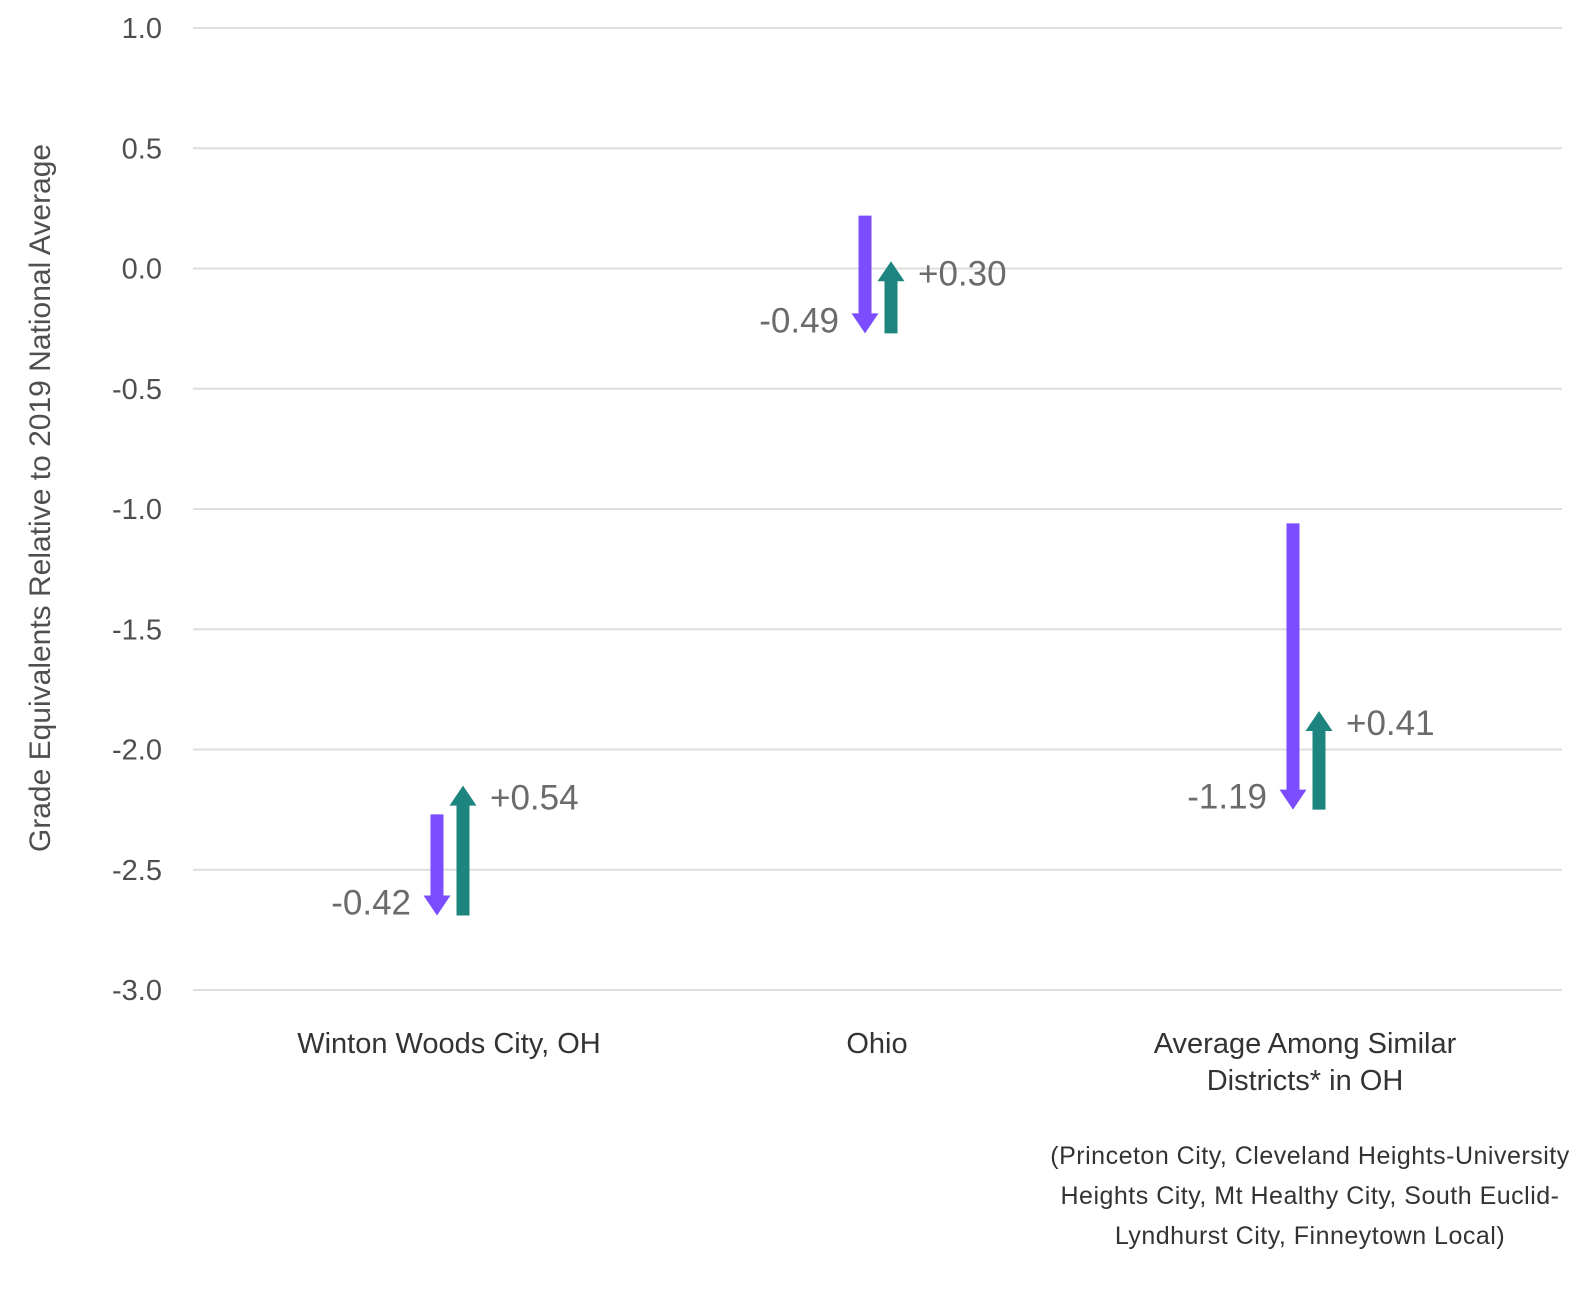  What do you see at coordinates (371, 902) in the screenshot?
I see `decline-value-label: -0.42` at bounding box center [371, 902].